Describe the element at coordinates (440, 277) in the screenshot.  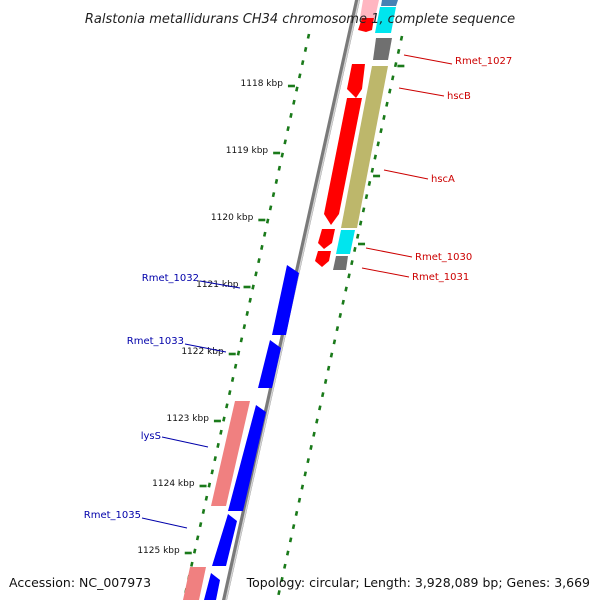
I see `forward-gene-label: Rmet_1031` at that location.